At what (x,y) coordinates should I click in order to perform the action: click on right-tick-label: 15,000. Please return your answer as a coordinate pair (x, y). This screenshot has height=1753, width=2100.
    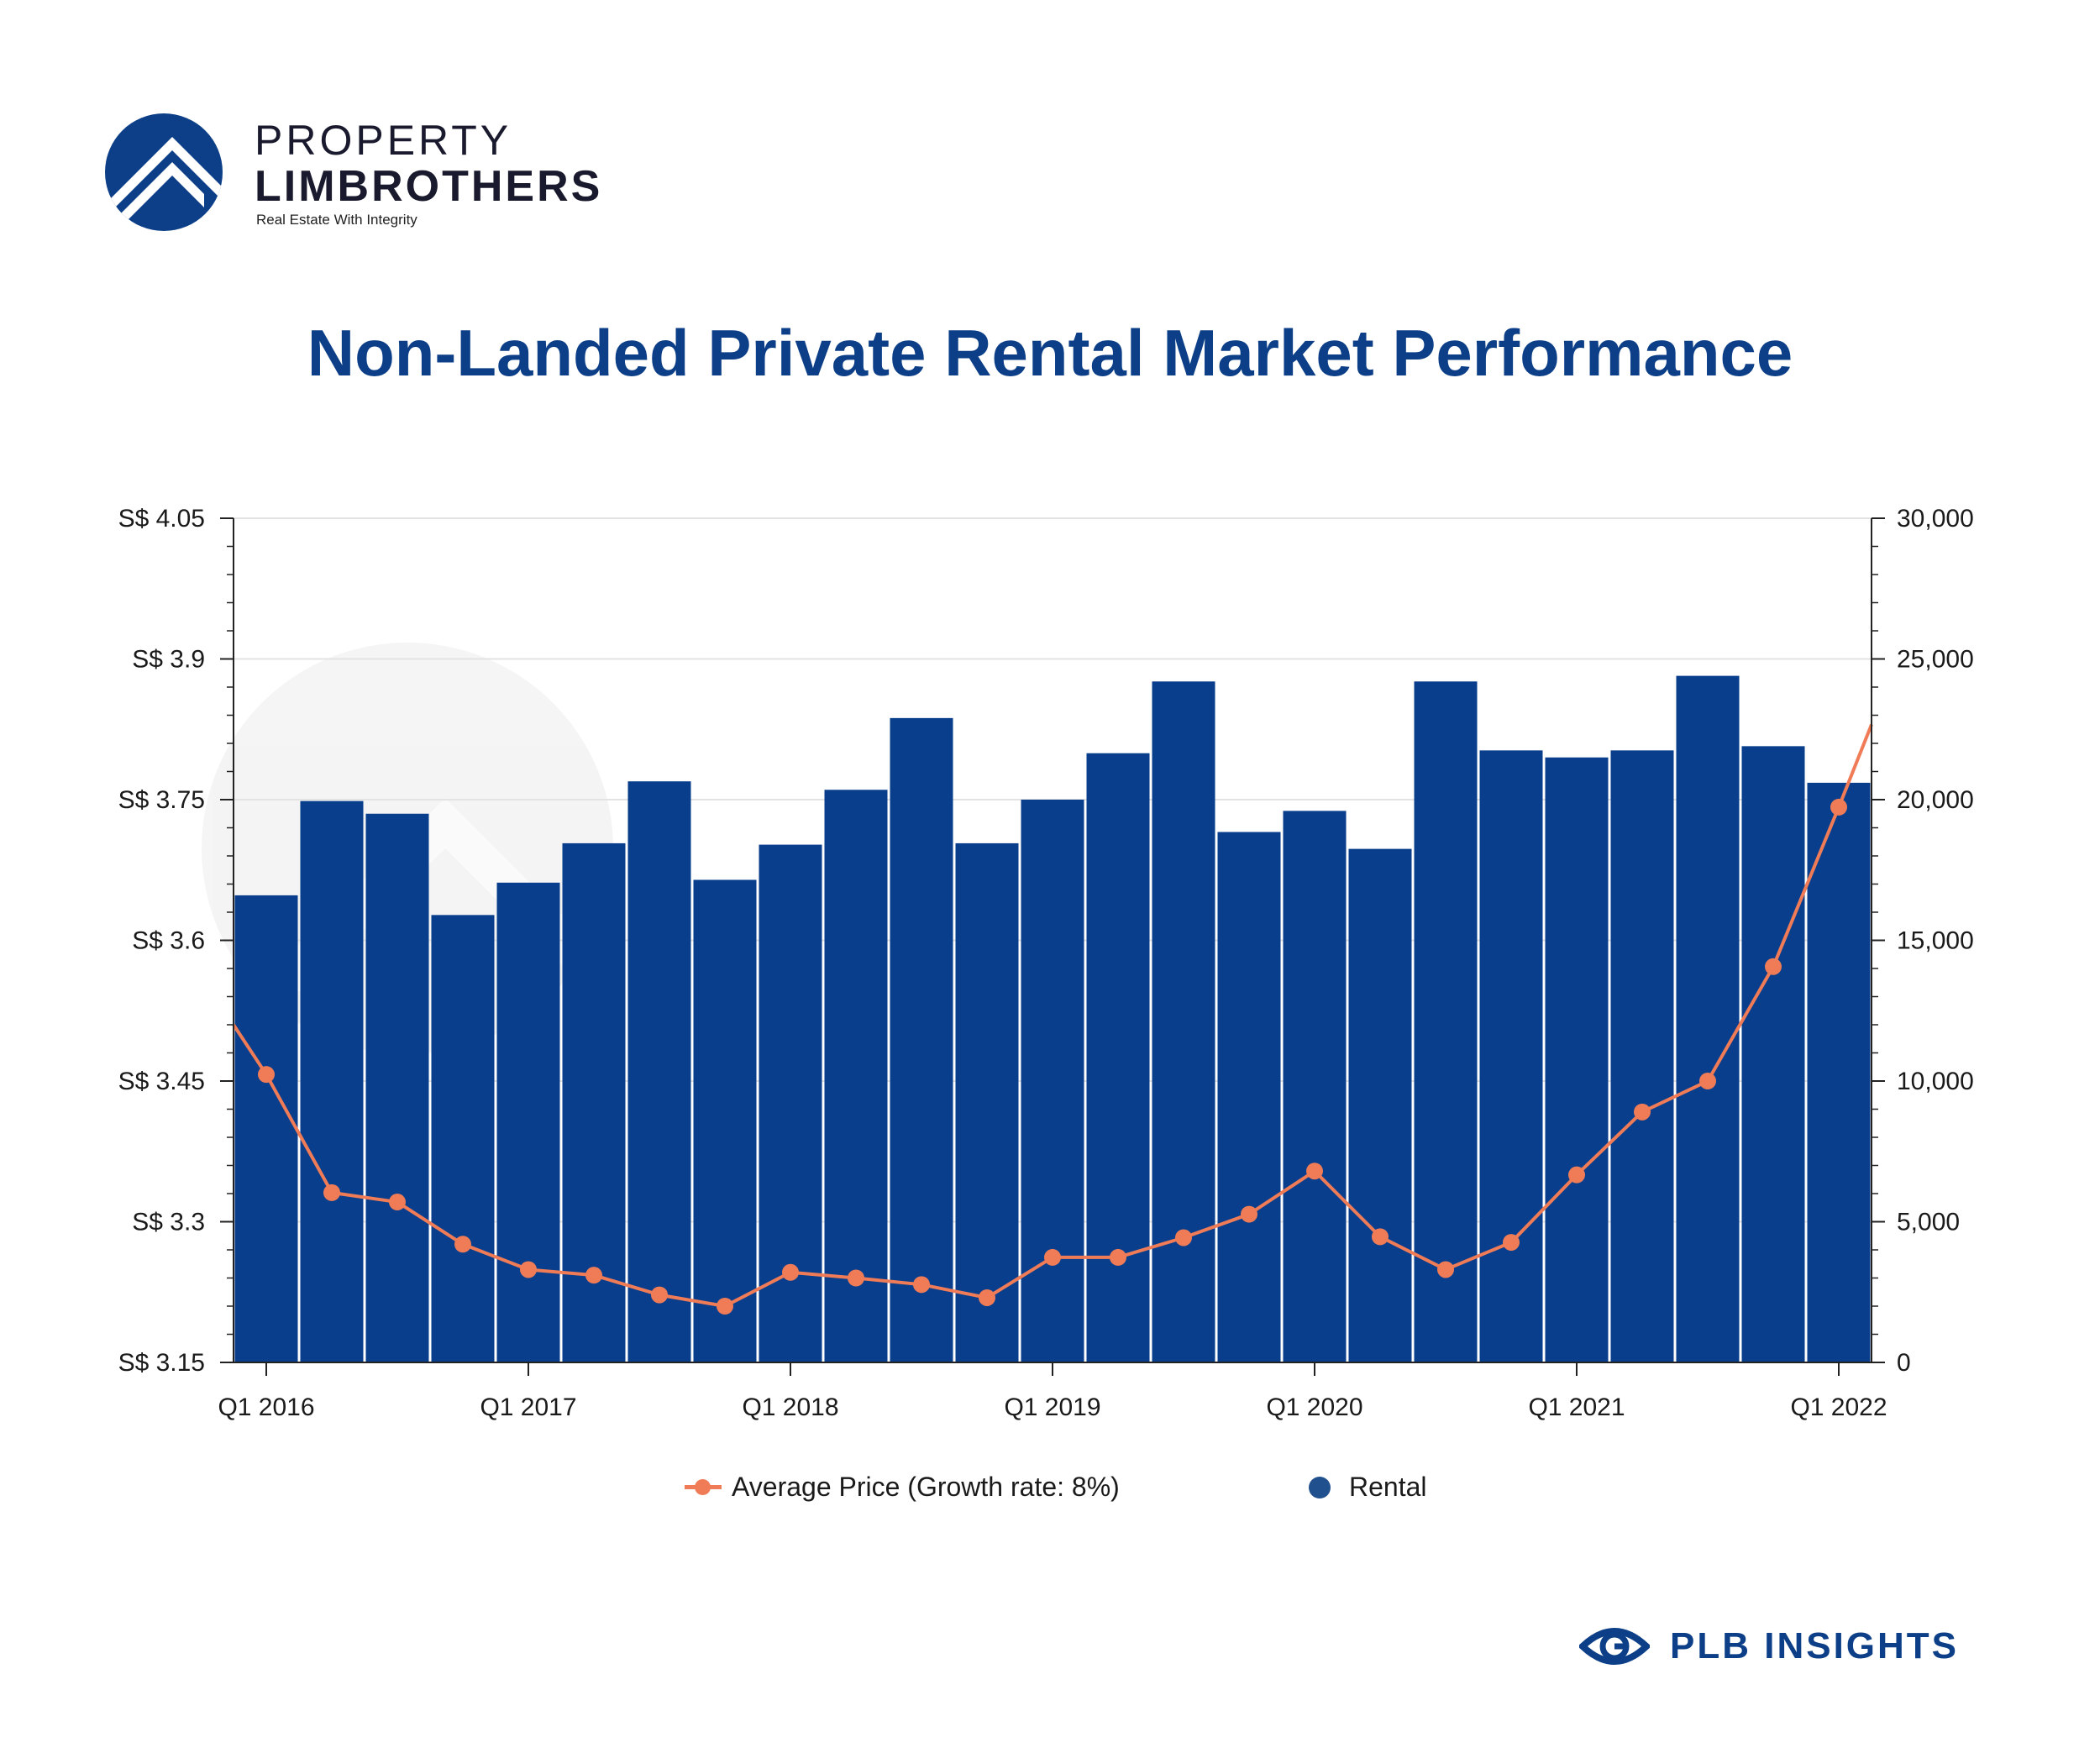
    Looking at the image, I should click on (1935, 941).